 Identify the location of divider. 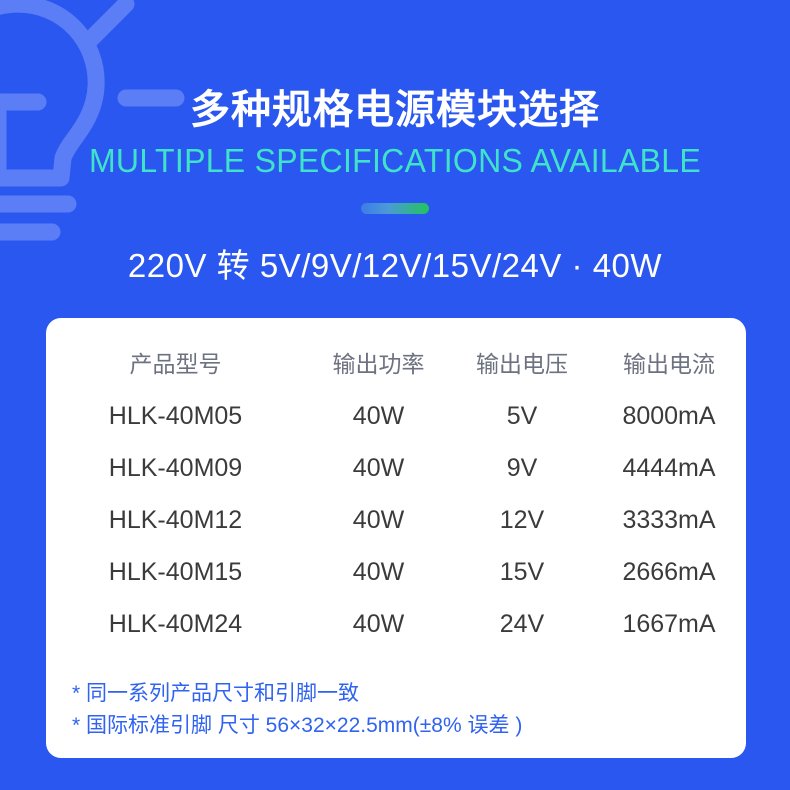
(395, 207).